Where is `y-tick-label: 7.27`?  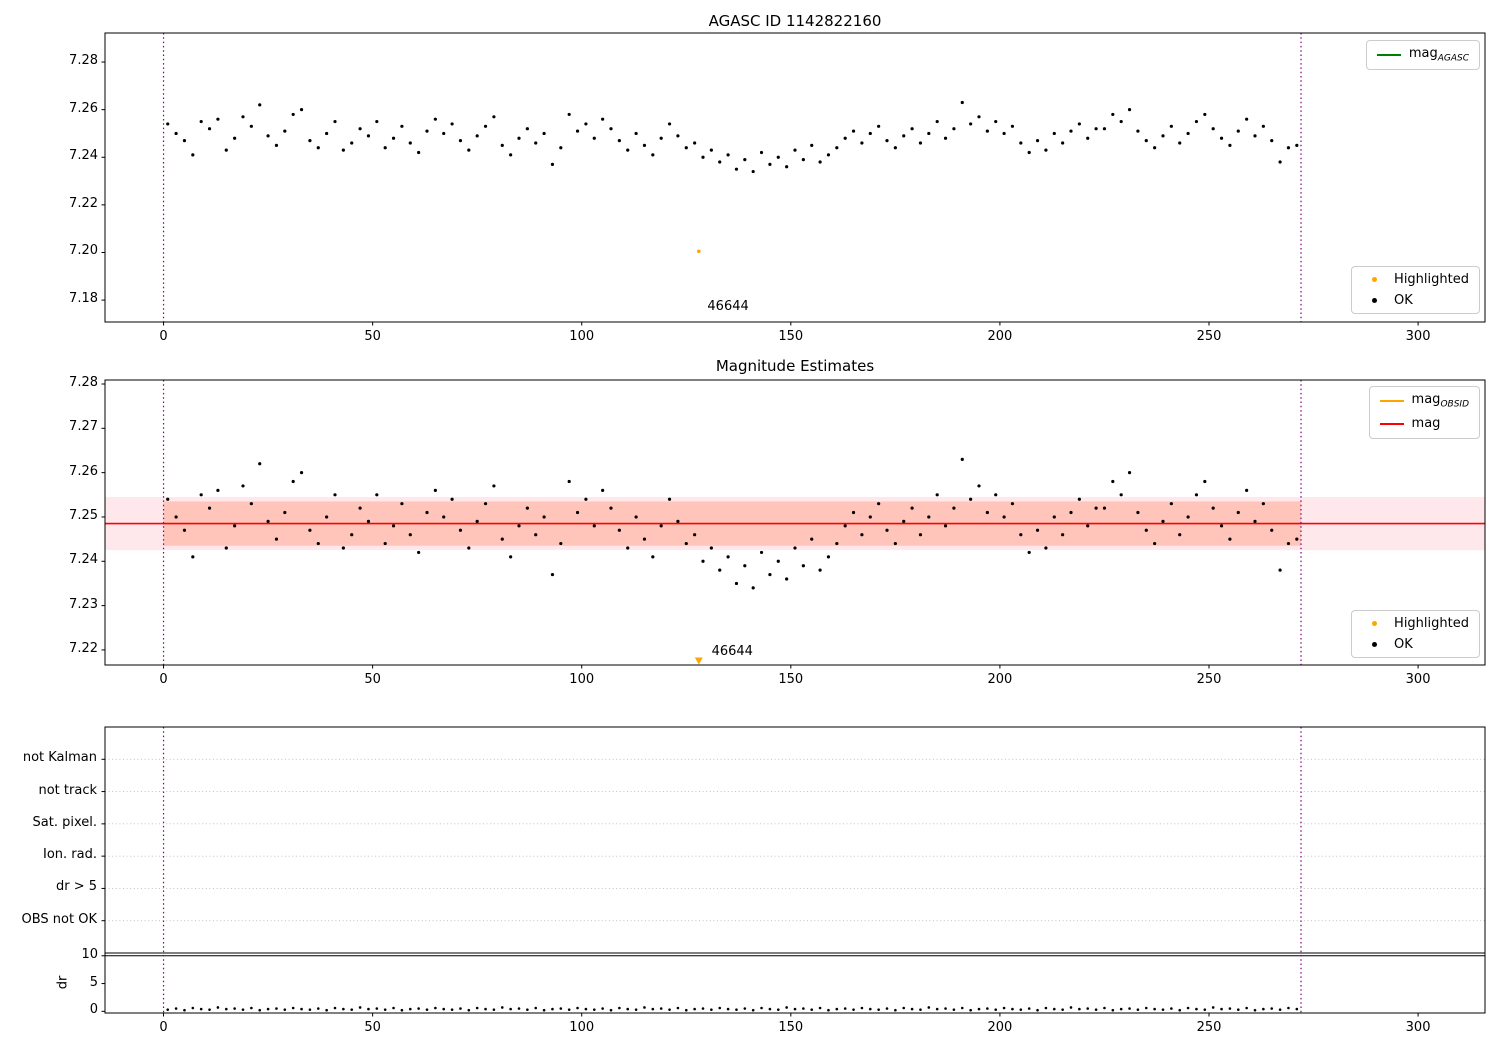 y-tick-label: 7.27 is located at coordinates (83, 427).